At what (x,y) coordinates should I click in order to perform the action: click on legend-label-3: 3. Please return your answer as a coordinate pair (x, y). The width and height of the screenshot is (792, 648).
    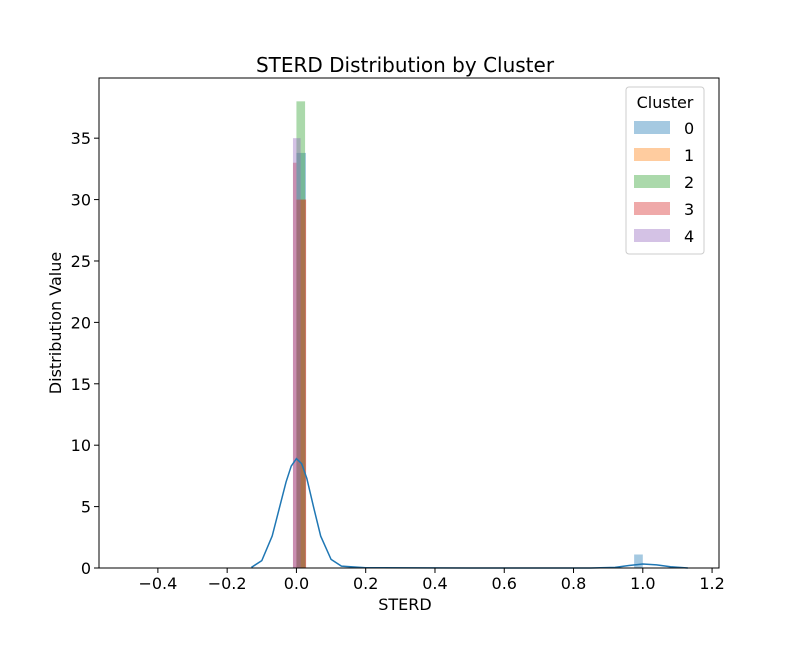
    Looking at the image, I should click on (689, 209).